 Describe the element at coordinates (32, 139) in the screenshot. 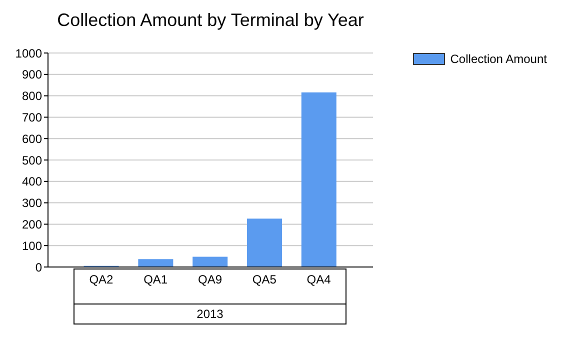

I see `y-tick-label: 600` at that location.